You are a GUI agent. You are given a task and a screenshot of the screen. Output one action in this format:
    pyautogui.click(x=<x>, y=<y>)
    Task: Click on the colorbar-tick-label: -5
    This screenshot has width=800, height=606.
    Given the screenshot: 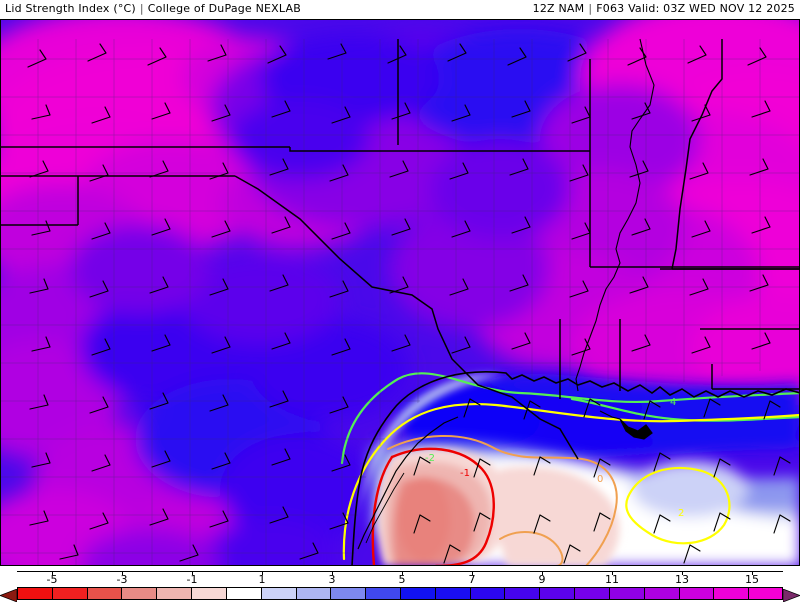 What is the action you would take?
    pyautogui.click(x=52, y=579)
    